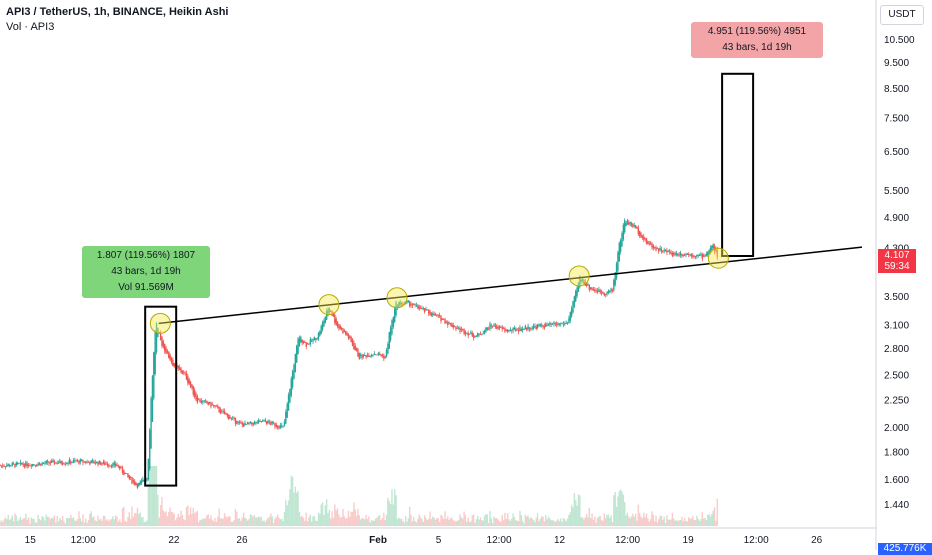  What do you see at coordinates (738, 164) in the screenshot?
I see `measure-rectangle` at bounding box center [738, 164].